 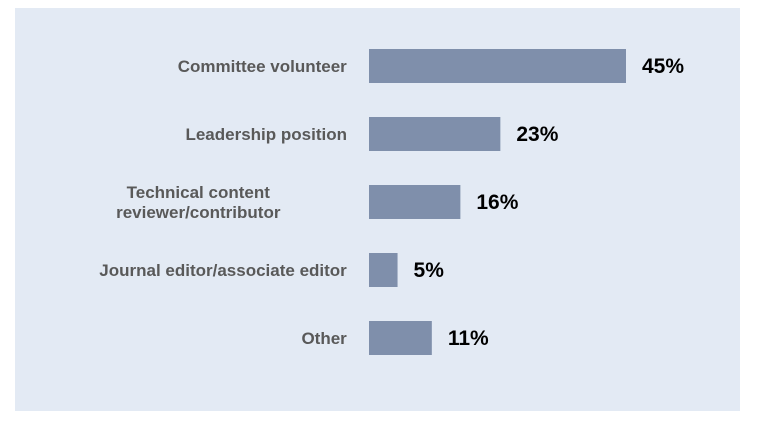 What do you see at coordinates (223, 270) in the screenshot?
I see `category-label: Journal editor/associate editor` at bounding box center [223, 270].